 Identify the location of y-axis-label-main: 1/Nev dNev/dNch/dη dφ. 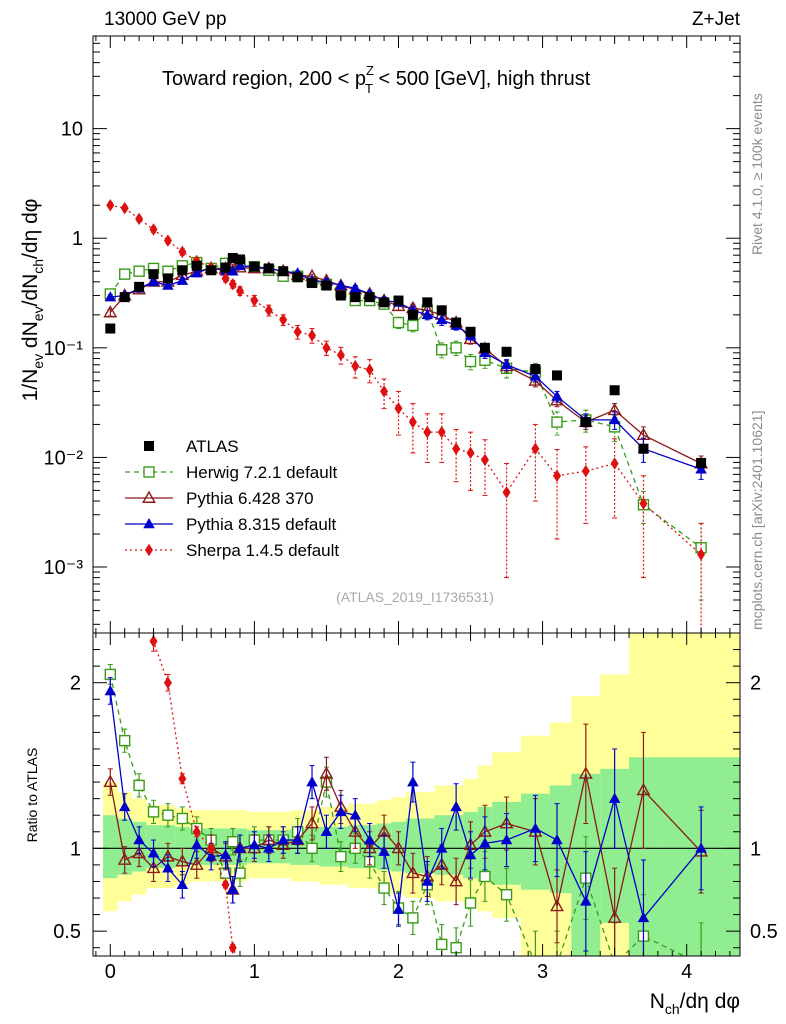
(32, 300).